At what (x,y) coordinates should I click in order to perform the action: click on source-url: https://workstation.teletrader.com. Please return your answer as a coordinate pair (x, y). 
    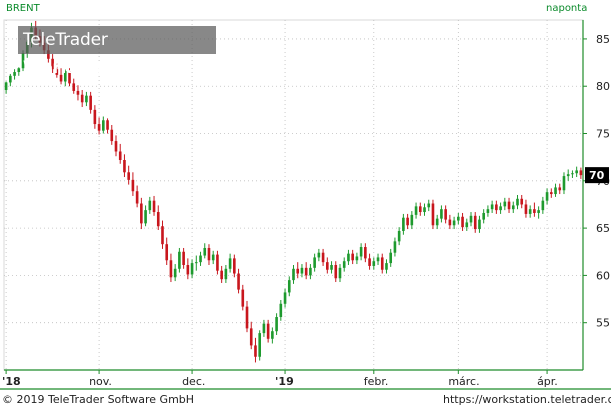
    Looking at the image, I should click on (527, 399).